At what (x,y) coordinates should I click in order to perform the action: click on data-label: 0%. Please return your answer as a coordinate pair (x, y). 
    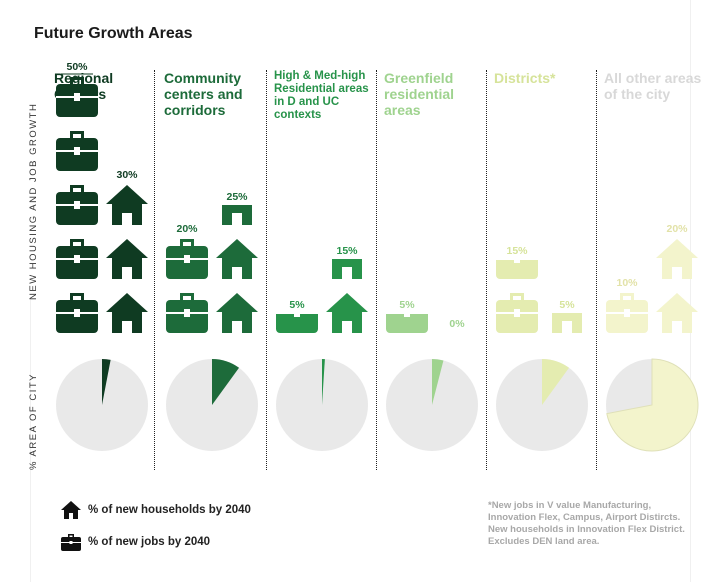
    Looking at the image, I should click on (457, 324).